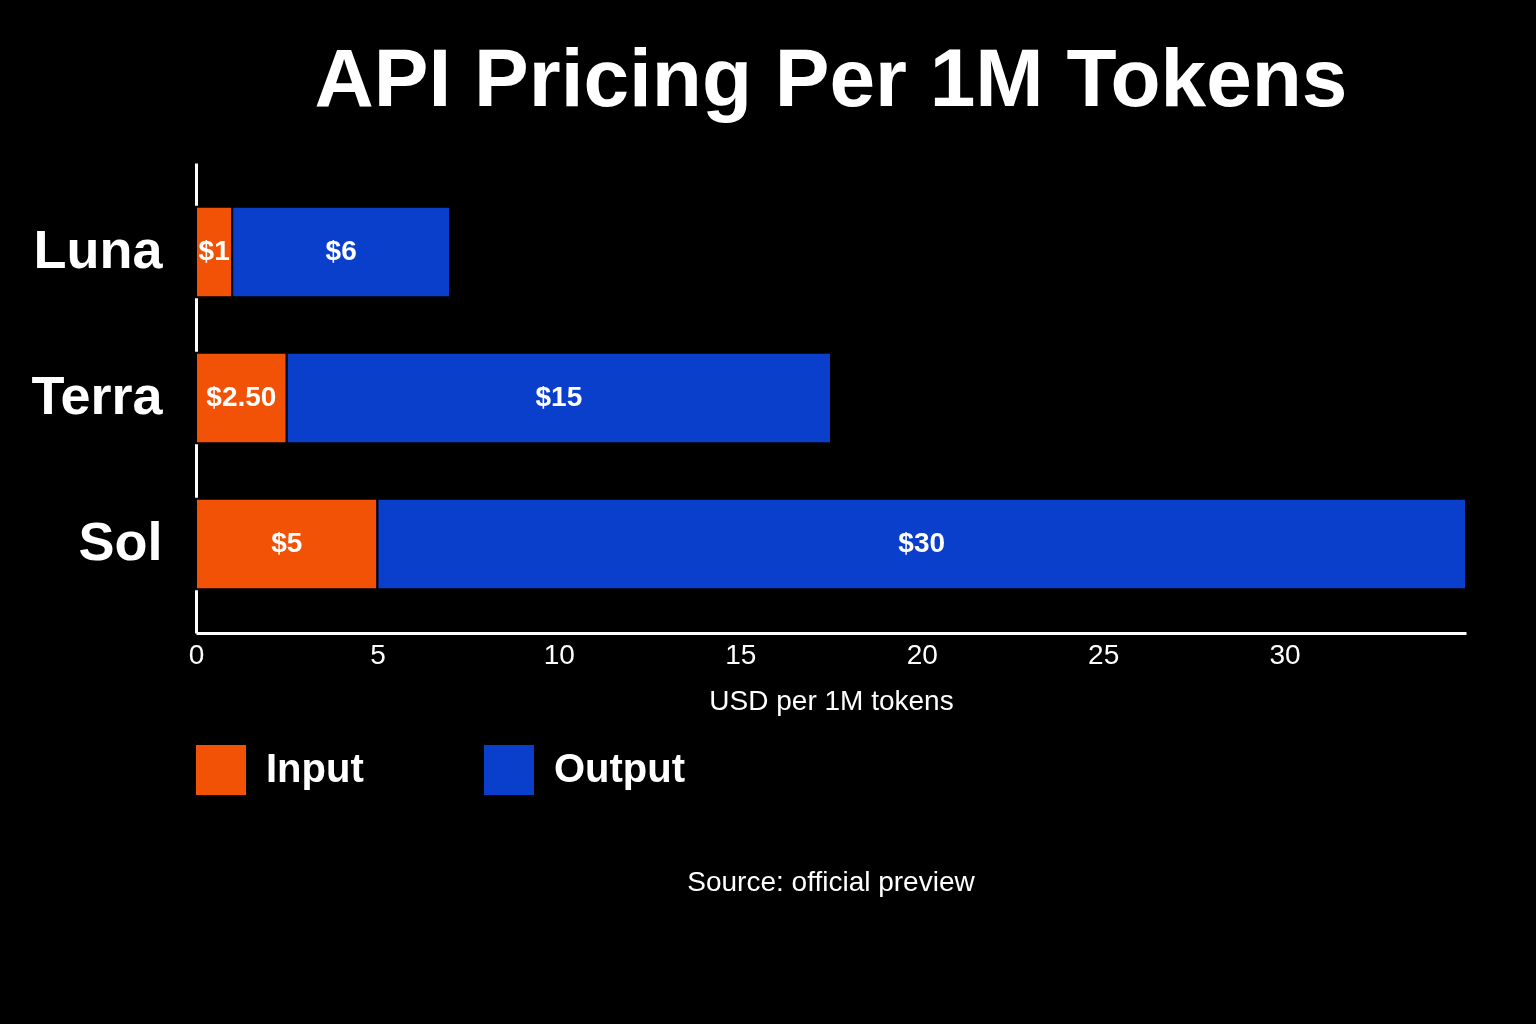  What do you see at coordinates (1104, 654) in the screenshot?
I see `x-tick-label: 25` at bounding box center [1104, 654].